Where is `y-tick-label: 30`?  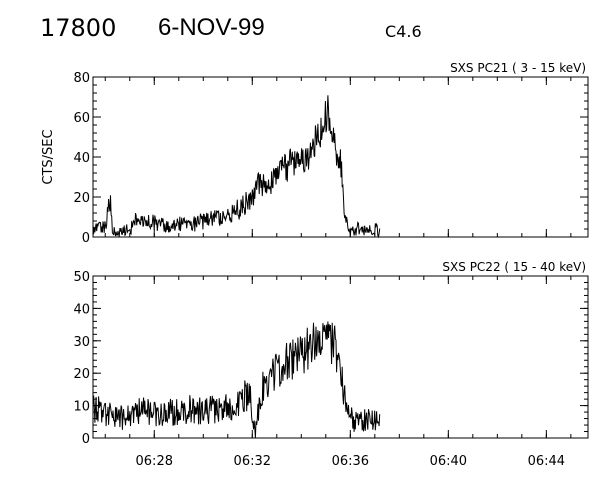
y-tick-label: 30 is located at coordinates (81, 342).